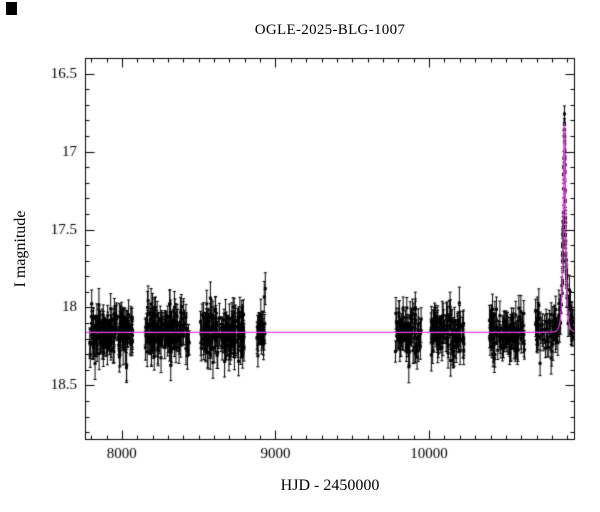 The height and width of the screenshot is (512, 600). What do you see at coordinates (330, 30) in the screenshot?
I see `chart-title: OGLE-2025-BLG-1007` at bounding box center [330, 30].